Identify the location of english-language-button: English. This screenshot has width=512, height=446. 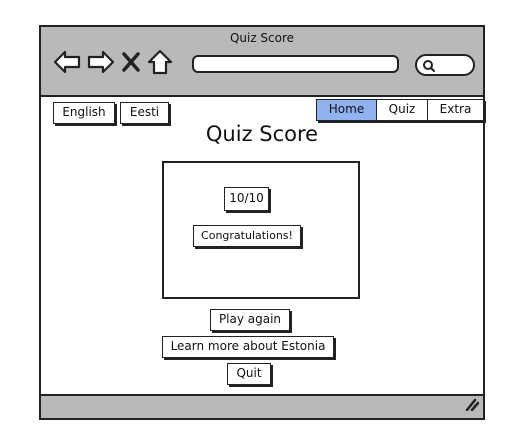
(84, 113).